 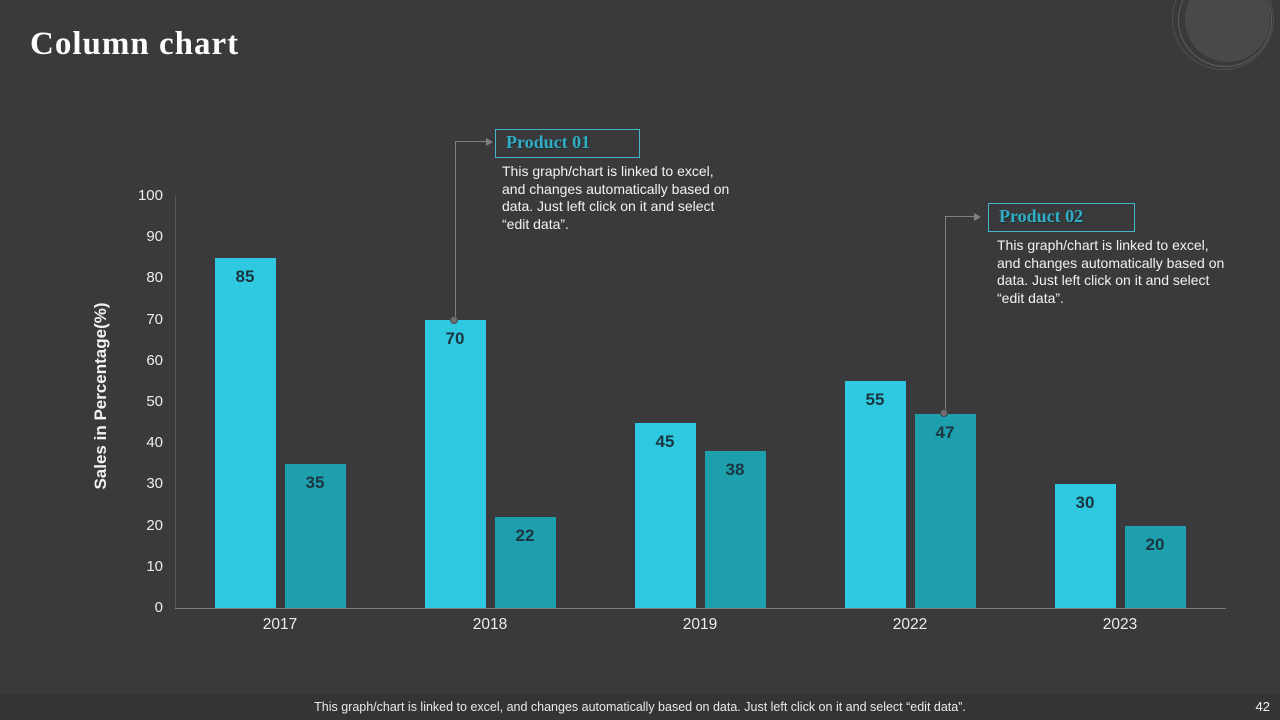 I want to click on page-number: 42, so click(x=1262, y=706).